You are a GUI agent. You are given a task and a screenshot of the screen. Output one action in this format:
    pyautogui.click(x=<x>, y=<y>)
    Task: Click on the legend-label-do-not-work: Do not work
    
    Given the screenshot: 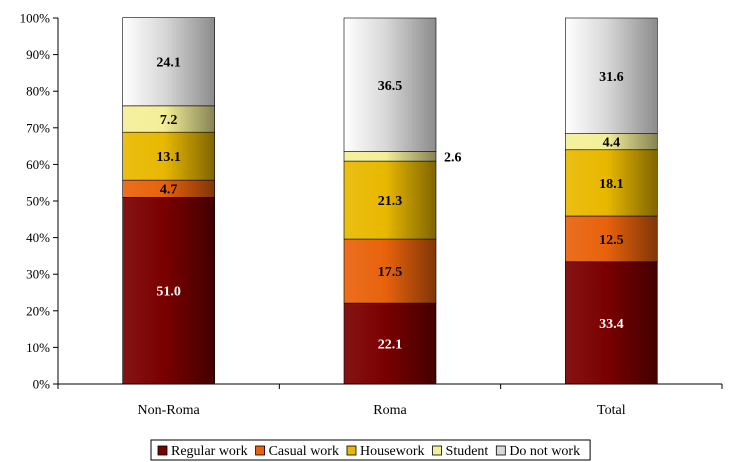 What is the action you would take?
    pyautogui.click(x=544, y=451)
    